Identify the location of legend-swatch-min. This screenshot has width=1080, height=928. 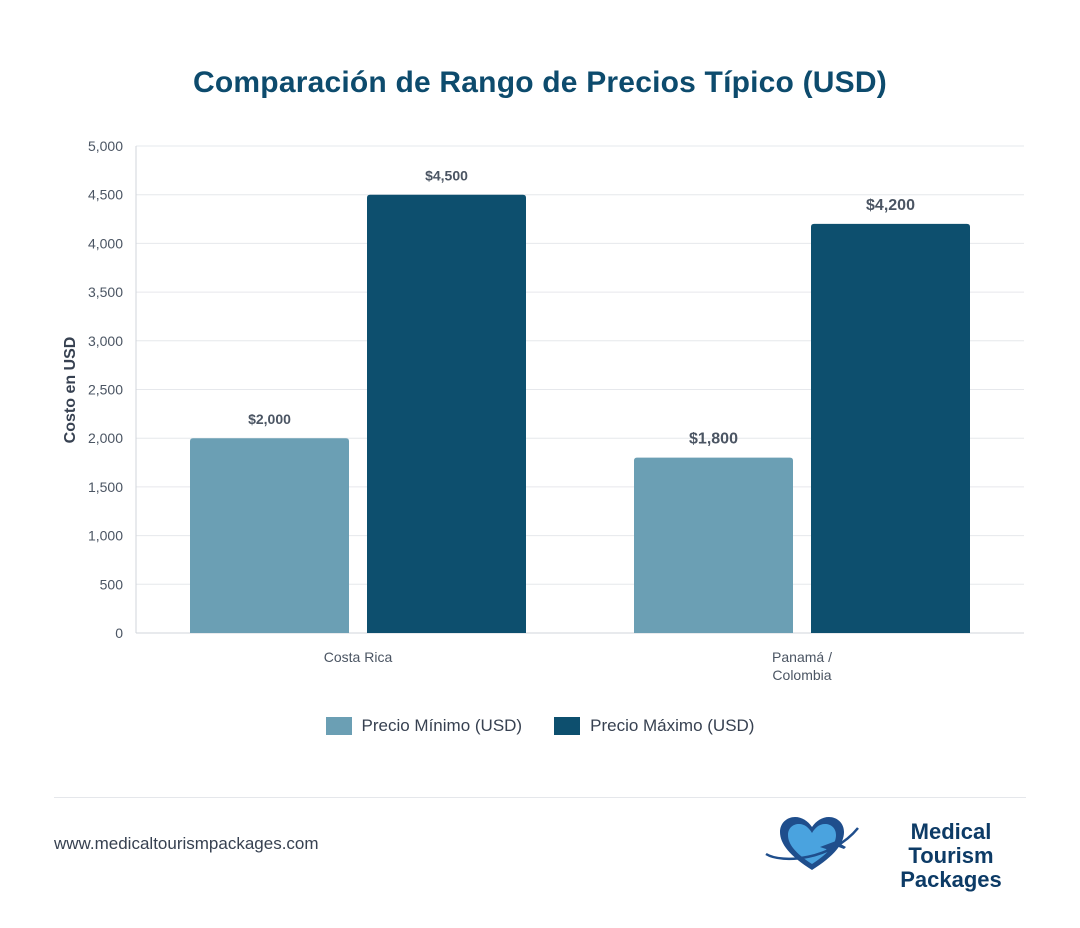
(338, 726).